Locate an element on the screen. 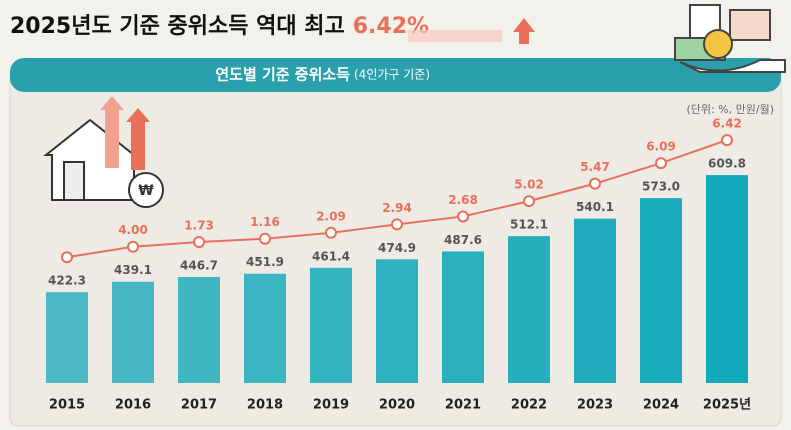 The height and width of the screenshot is (430, 791). house-icon: ₩ is located at coordinates (103, 152).